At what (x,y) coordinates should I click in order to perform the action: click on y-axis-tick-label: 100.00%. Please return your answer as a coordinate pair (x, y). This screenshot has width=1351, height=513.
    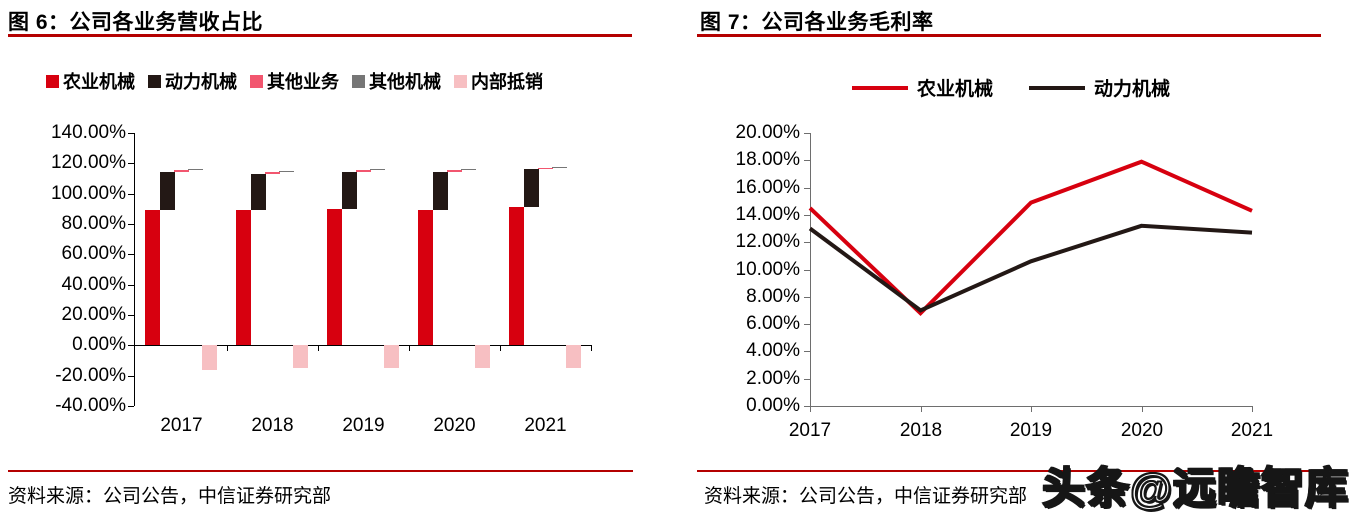
    Looking at the image, I should click on (88, 193).